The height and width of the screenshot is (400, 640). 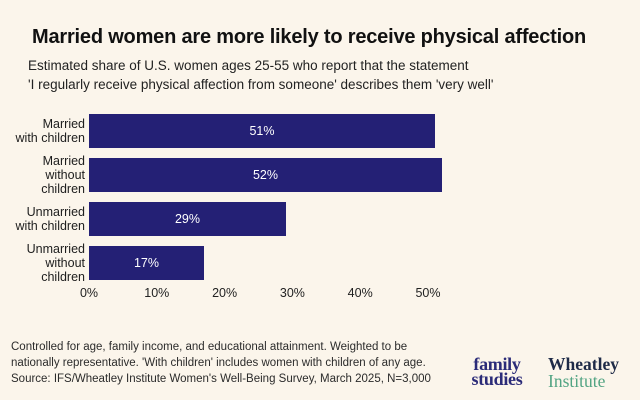 I want to click on x-axis: 0% 10% 20% 30% 40% 50%, so click(x=320, y=294).